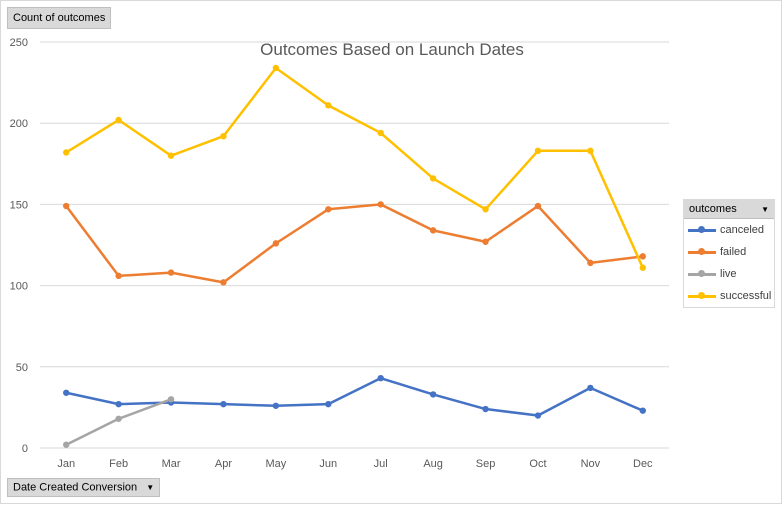 Image resolution: width=782 pixels, height=505 pixels. What do you see at coordinates (19, 287) in the screenshot?
I see `y-tick-label: 100` at bounding box center [19, 287].